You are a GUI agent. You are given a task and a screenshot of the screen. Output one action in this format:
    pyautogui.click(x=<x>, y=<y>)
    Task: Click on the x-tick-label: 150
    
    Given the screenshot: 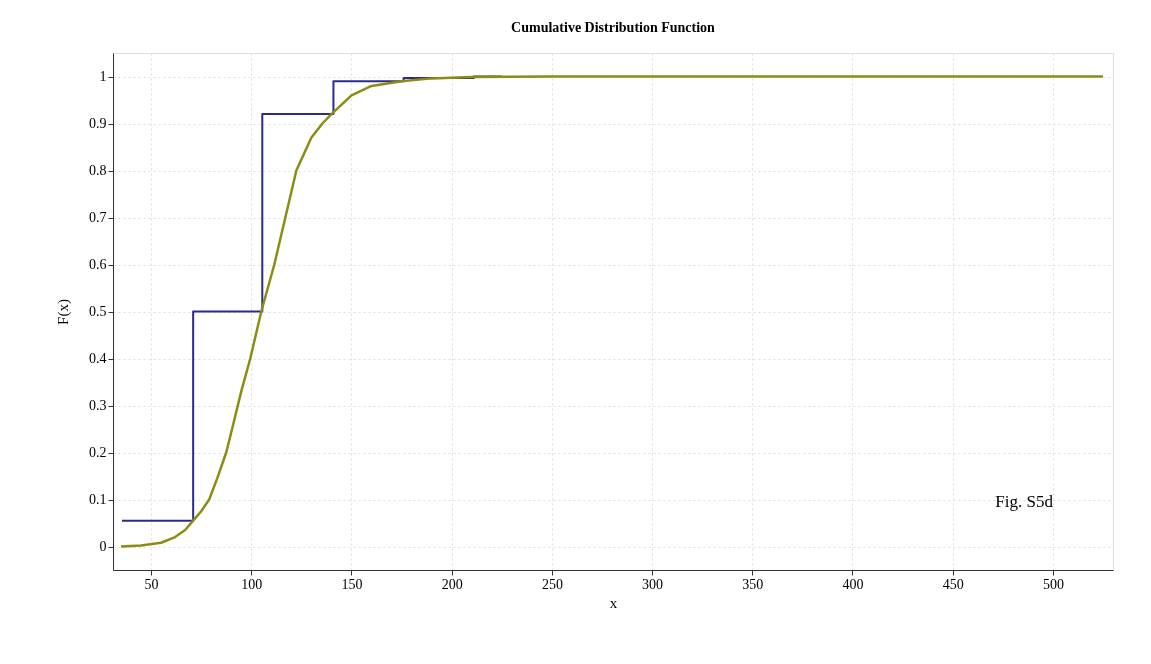 What is the action you would take?
    pyautogui.click(x=352, y=584)
    